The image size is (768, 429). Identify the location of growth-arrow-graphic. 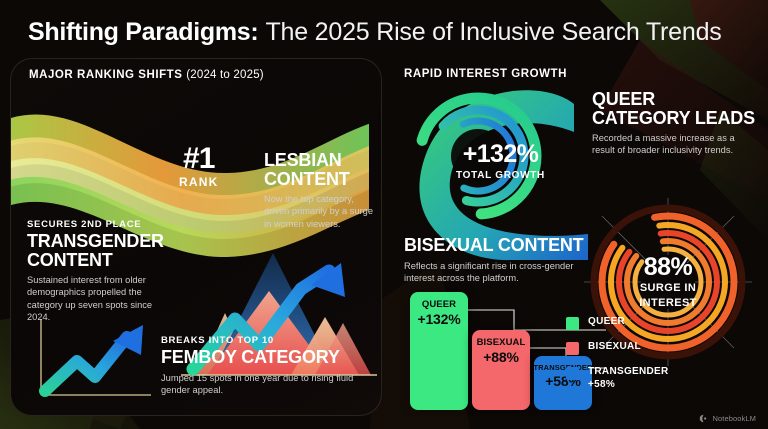
(95, 358).